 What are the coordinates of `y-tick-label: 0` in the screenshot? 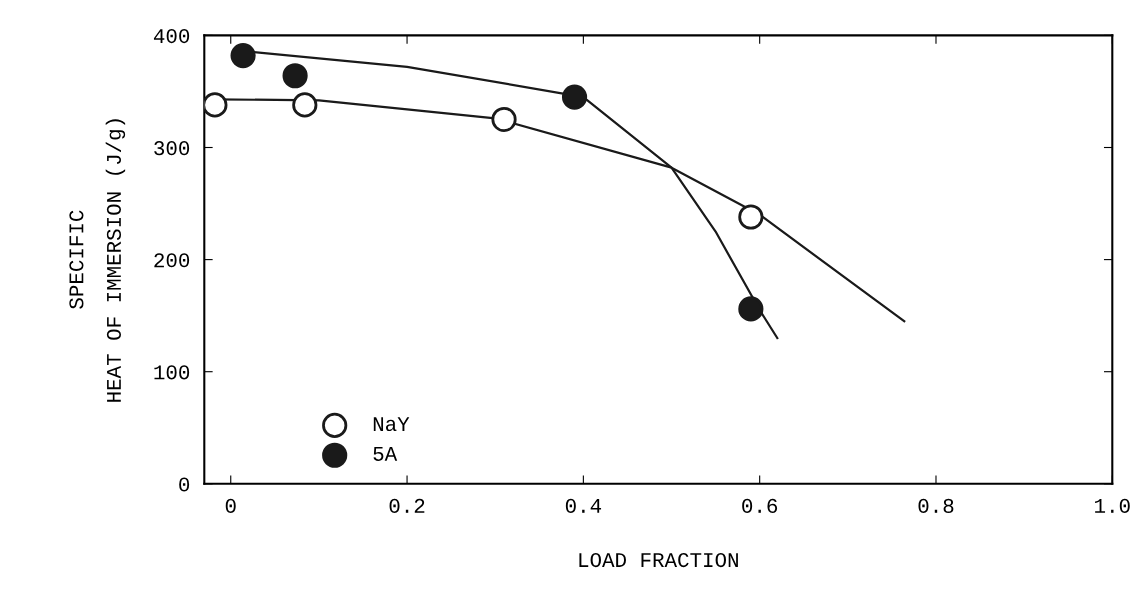 It's located at (184, 484).